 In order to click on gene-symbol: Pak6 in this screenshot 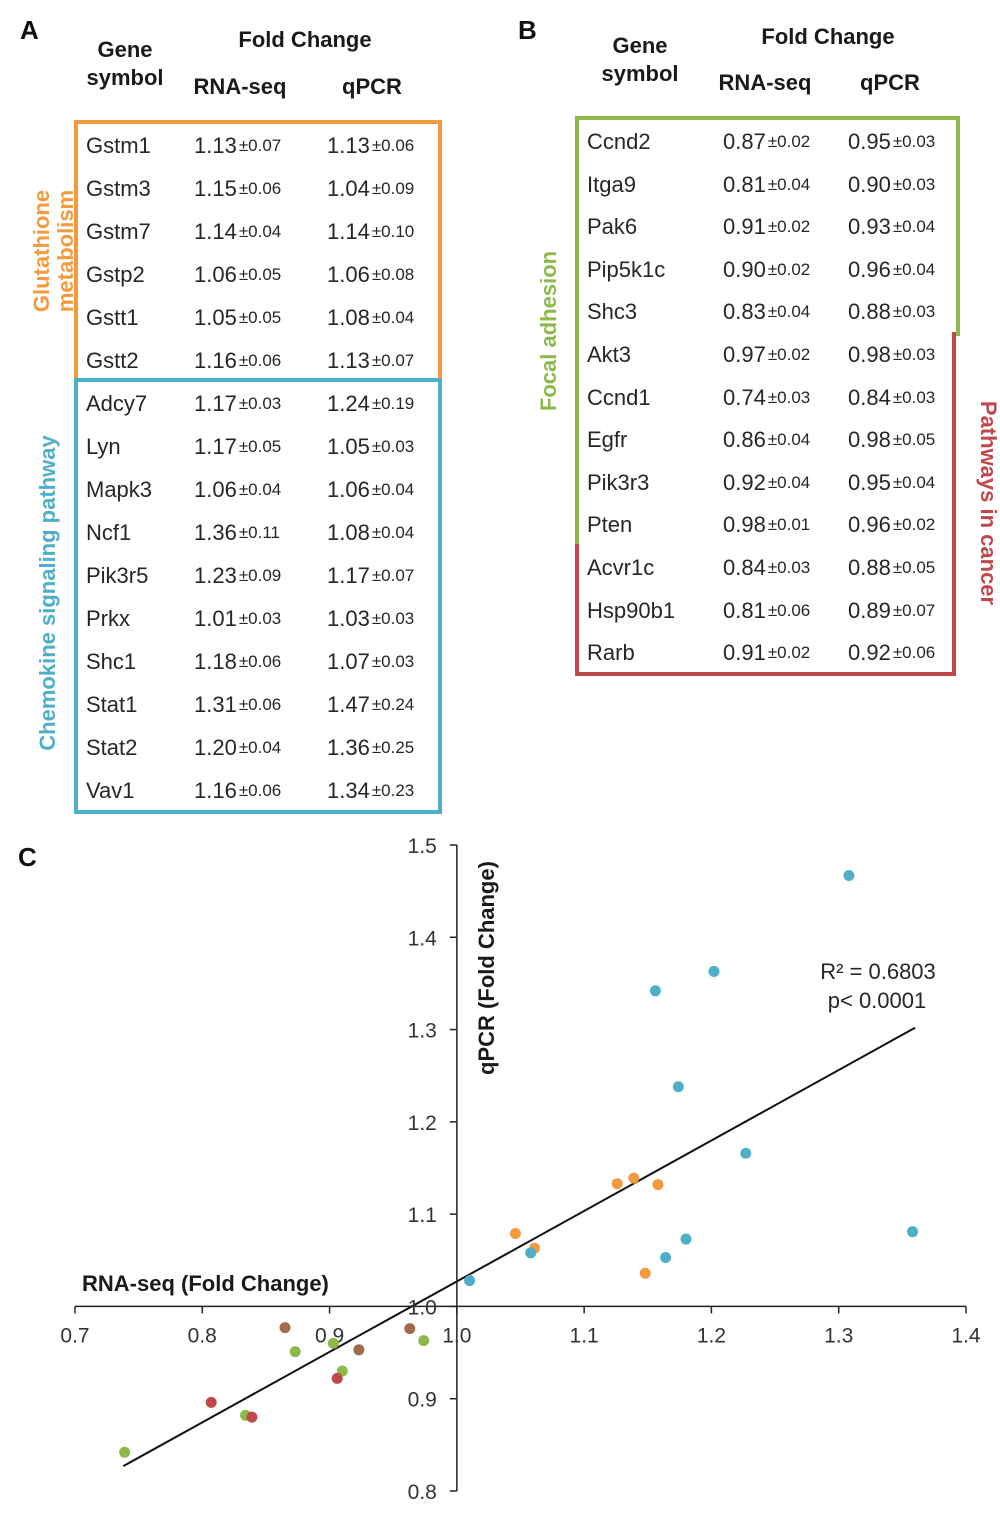, I will do `click(612, 227)`.